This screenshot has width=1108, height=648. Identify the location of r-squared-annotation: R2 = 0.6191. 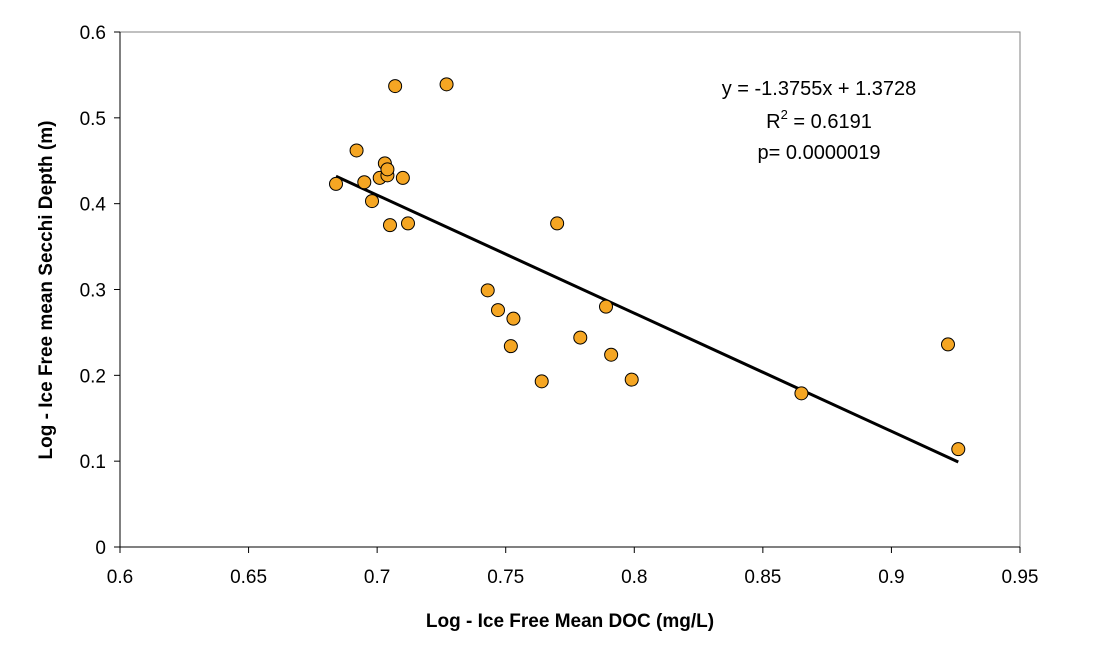
(819, 120).